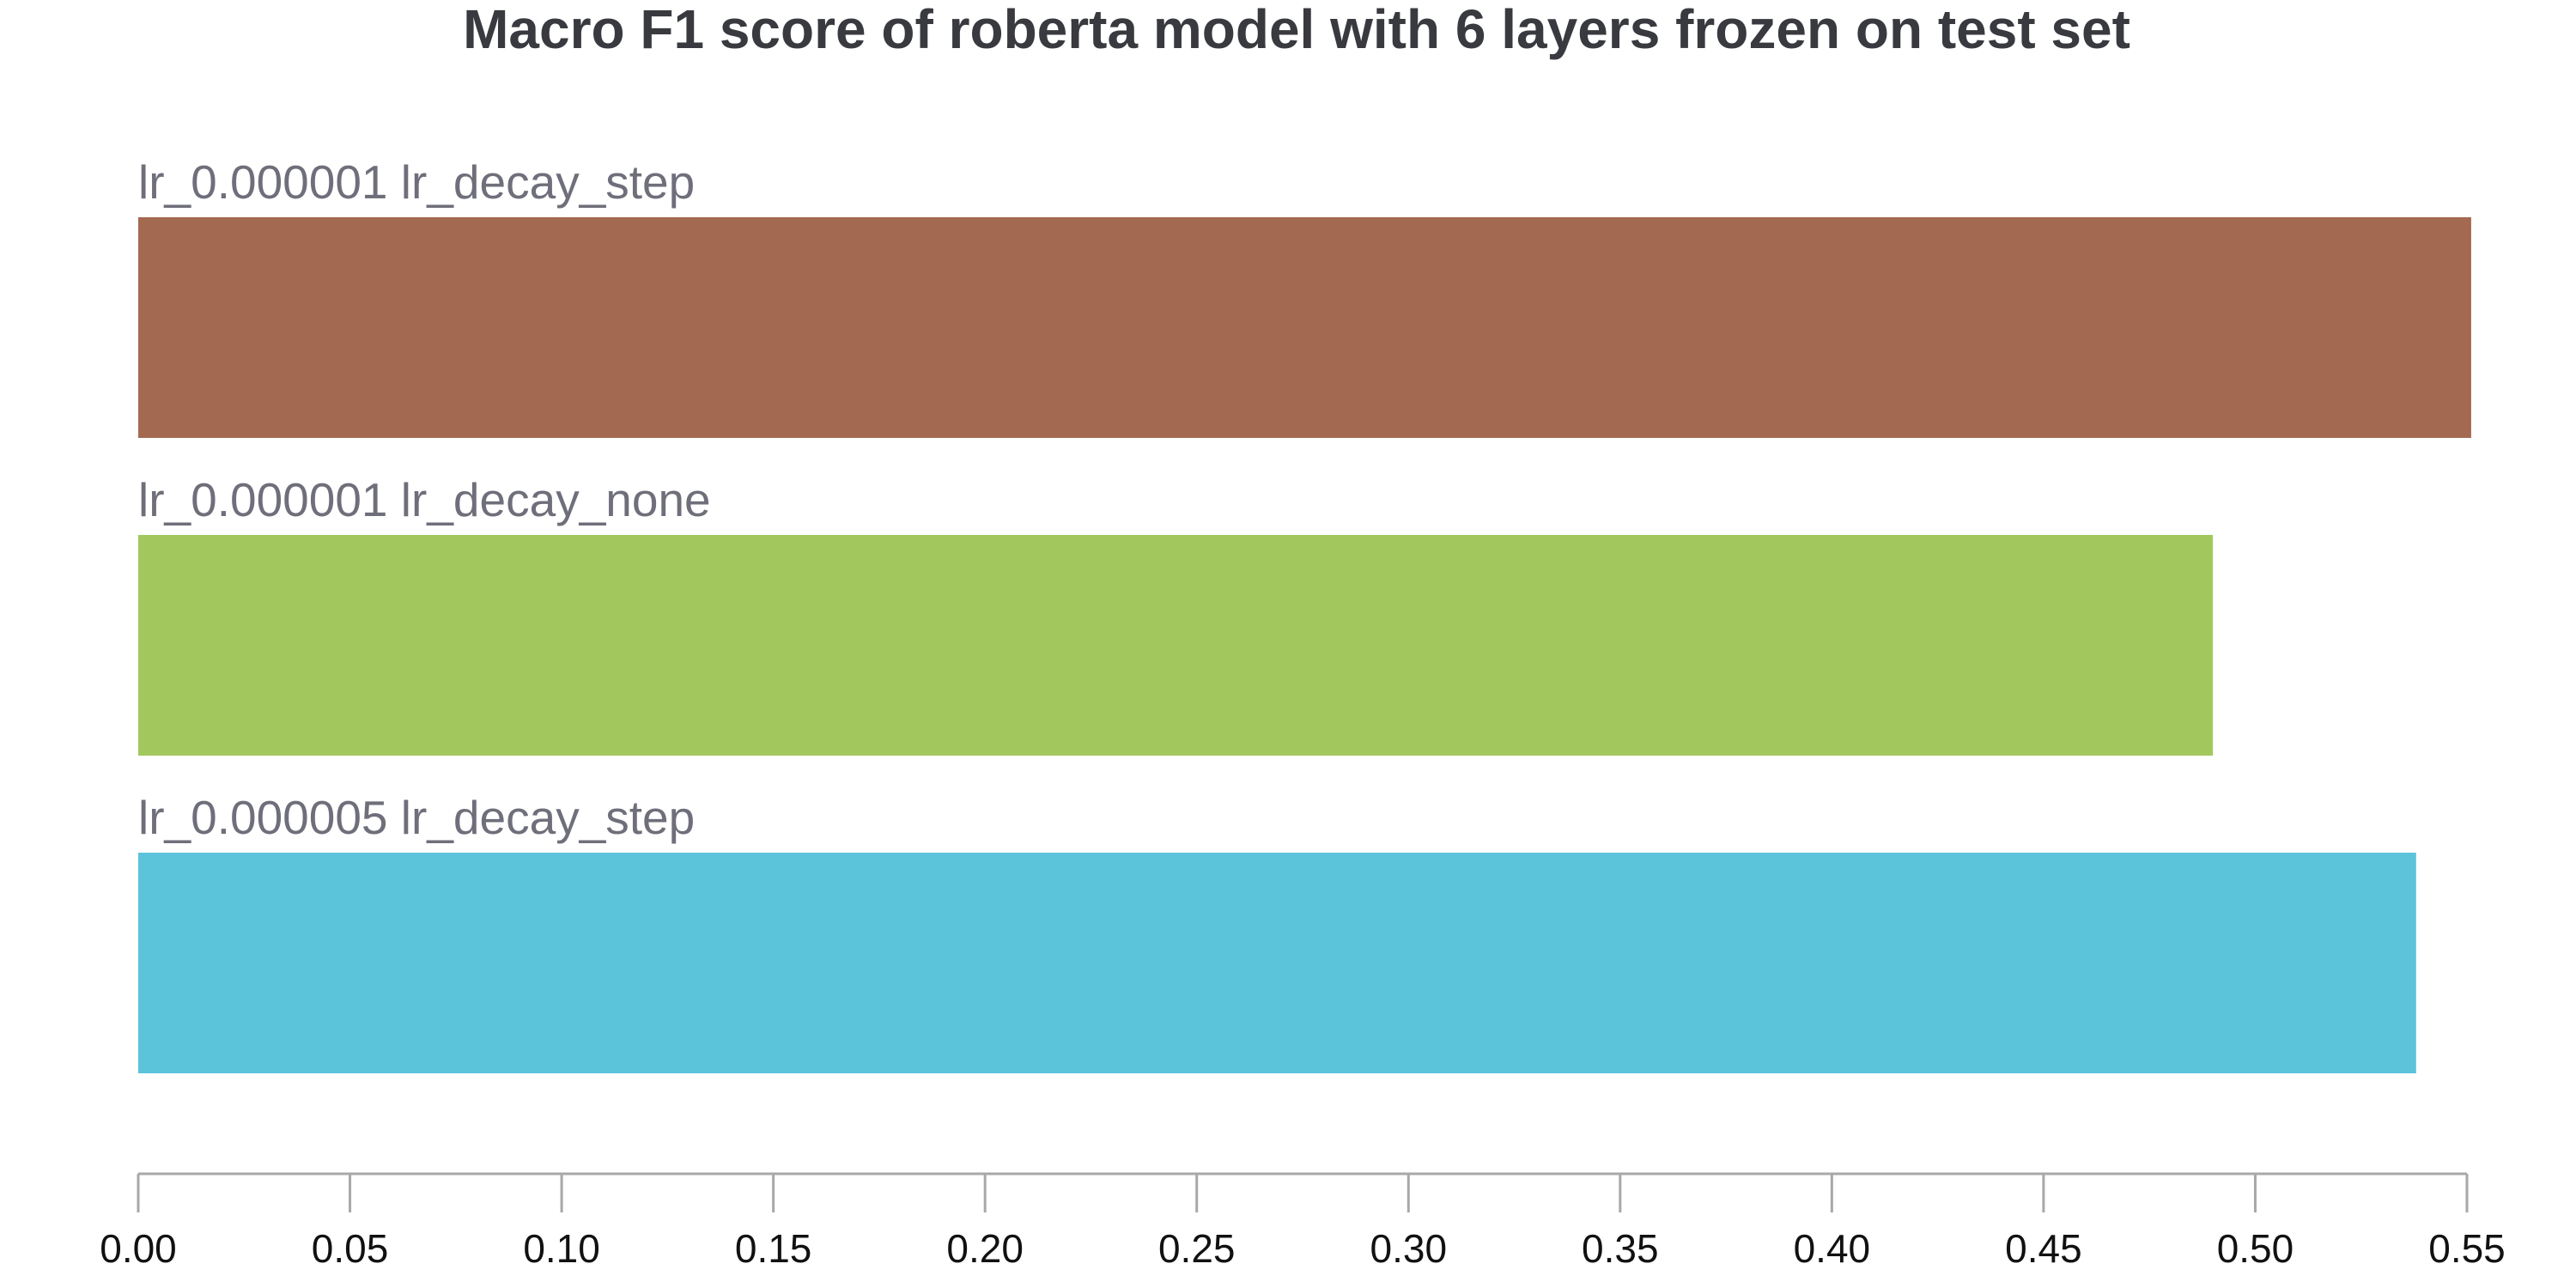 The height and width of the screenshot is (1288, 2576). I want to click on x-tick-label: 0.00, so click(138, 1248).